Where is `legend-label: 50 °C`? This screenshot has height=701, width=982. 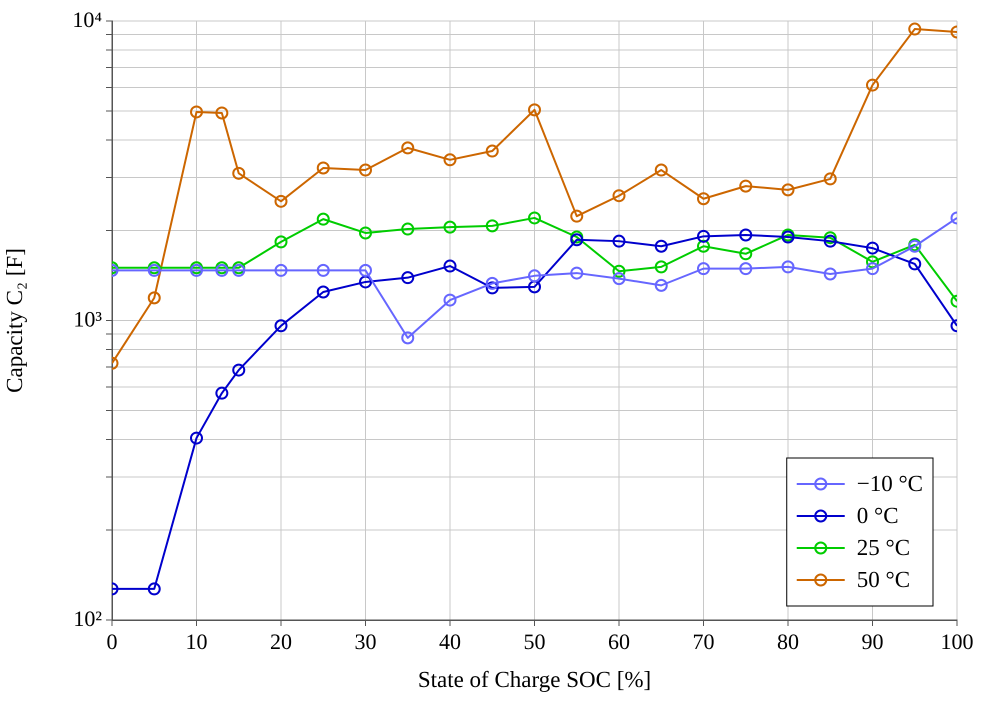 legend-label: 50 °C is located at coordinates (883, 579).